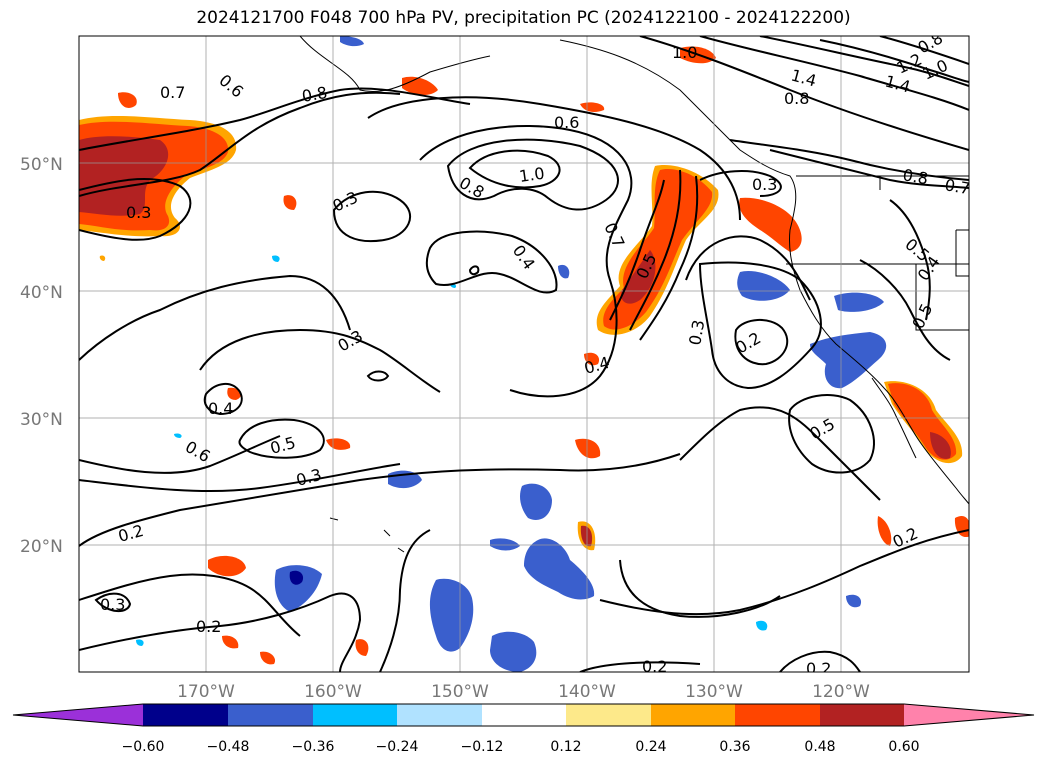  Describe the element at coordinates (313, 747) in the screenshot. I see `colorbar-tick: −0.36` at that location.